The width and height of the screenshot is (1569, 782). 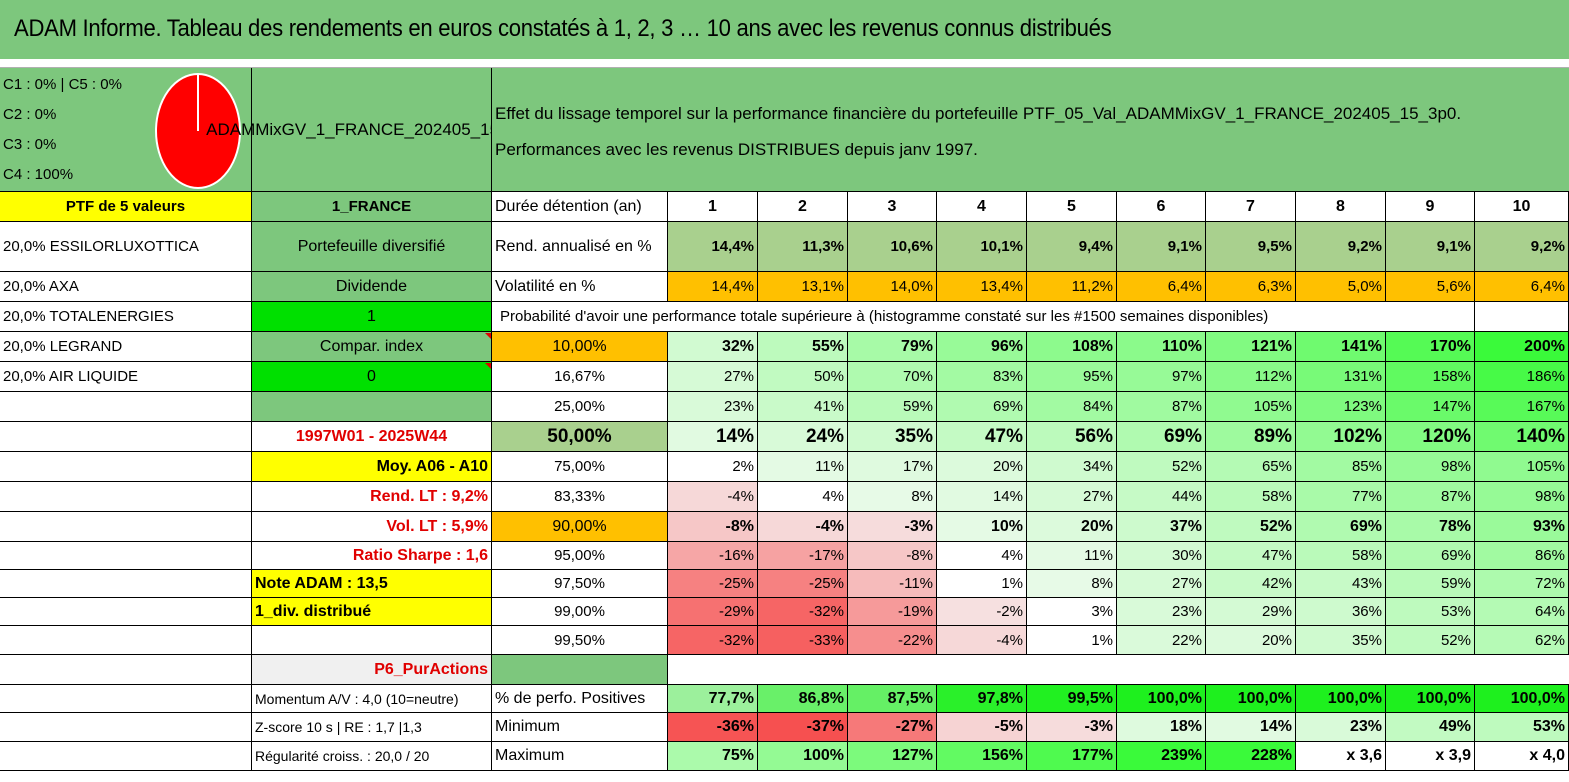 What do you see at coordinates (1161, 727) in the screenshot?
I see `minimum-value: 18%` at bounding box center [1161, 727].